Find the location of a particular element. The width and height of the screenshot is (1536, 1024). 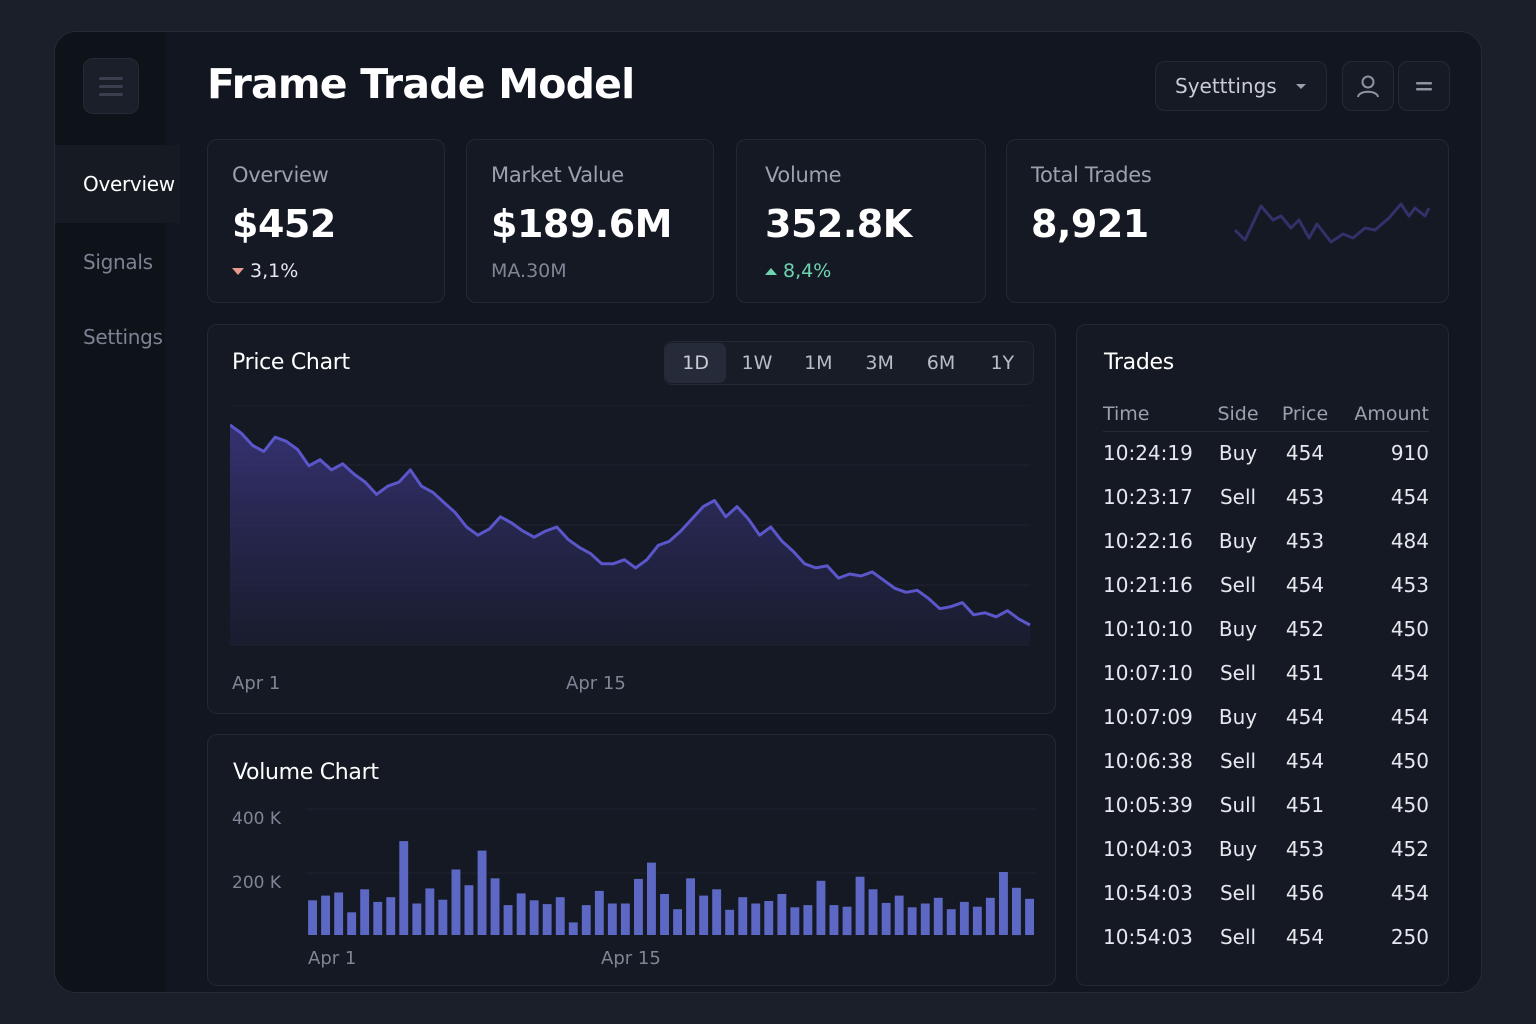

range-button-1d: 1D is located at coordinates (696, 363).